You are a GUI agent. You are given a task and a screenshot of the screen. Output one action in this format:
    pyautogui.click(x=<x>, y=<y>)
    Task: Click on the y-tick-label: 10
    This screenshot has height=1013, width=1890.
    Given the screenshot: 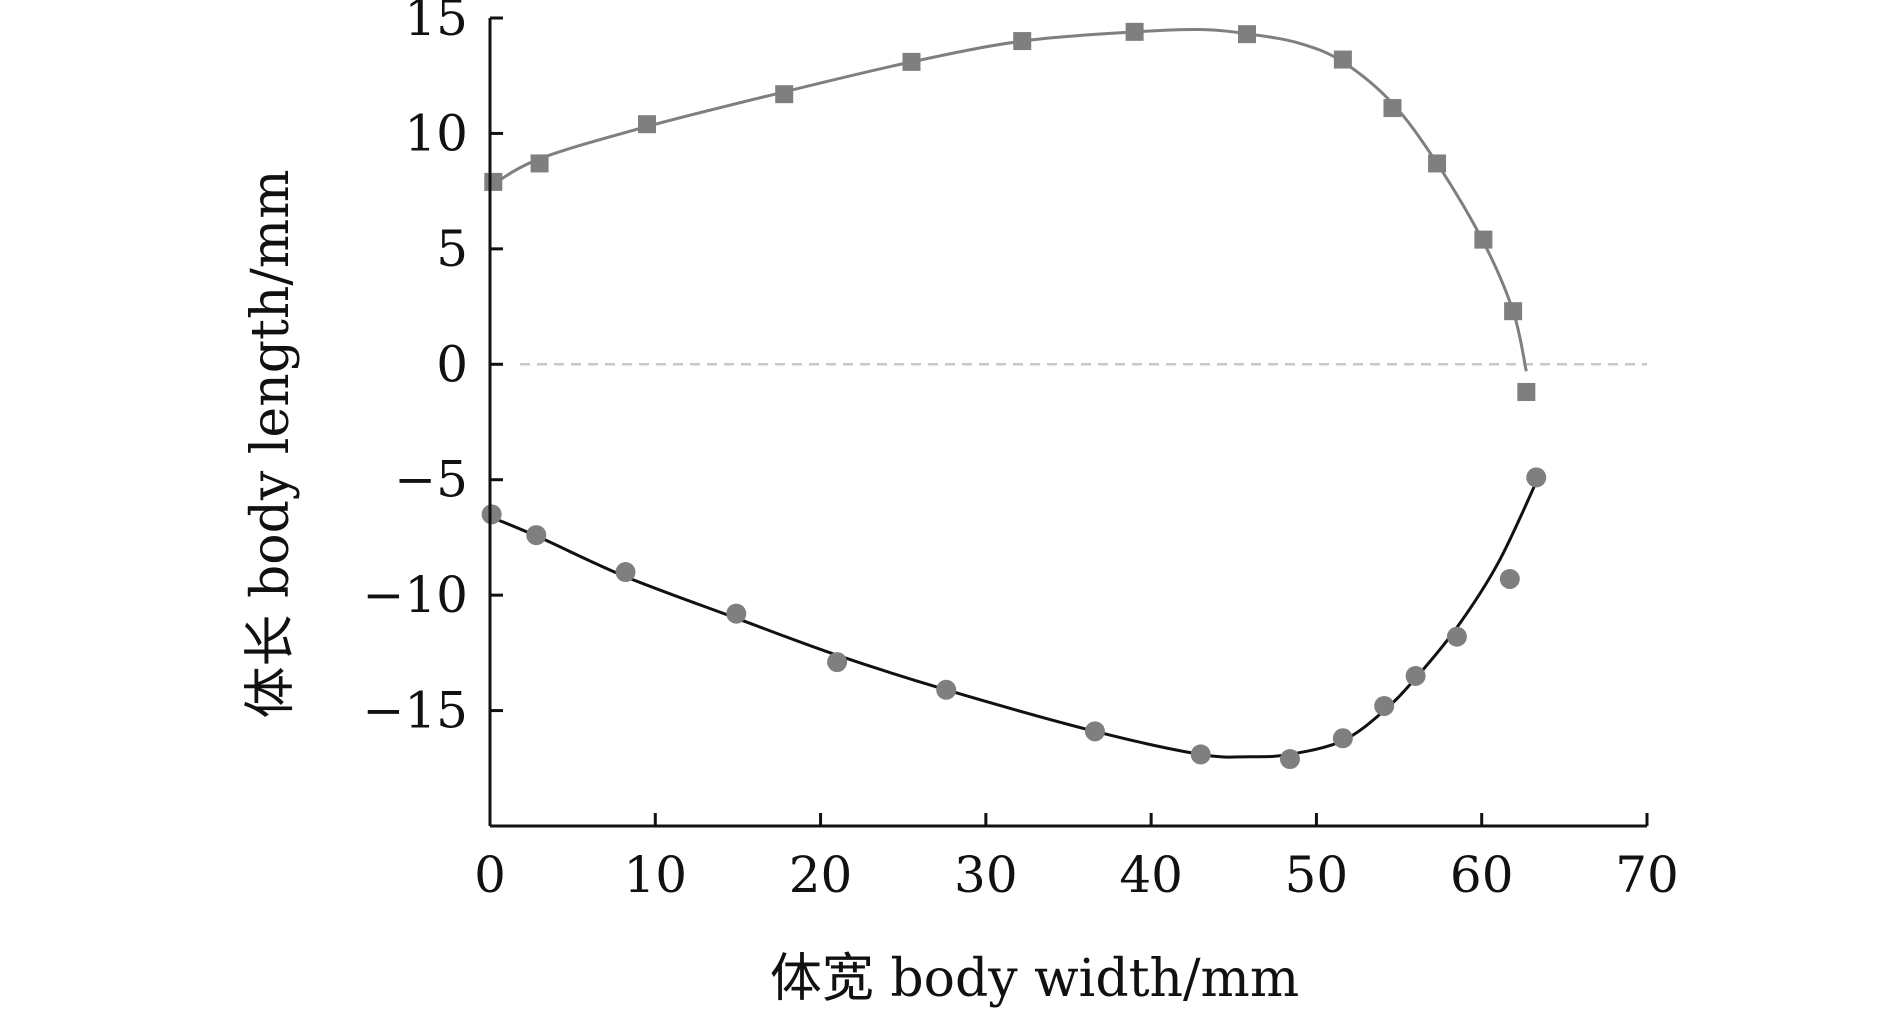 What is the action you would take?
    pyautogui.click(x=436, y=133)
    